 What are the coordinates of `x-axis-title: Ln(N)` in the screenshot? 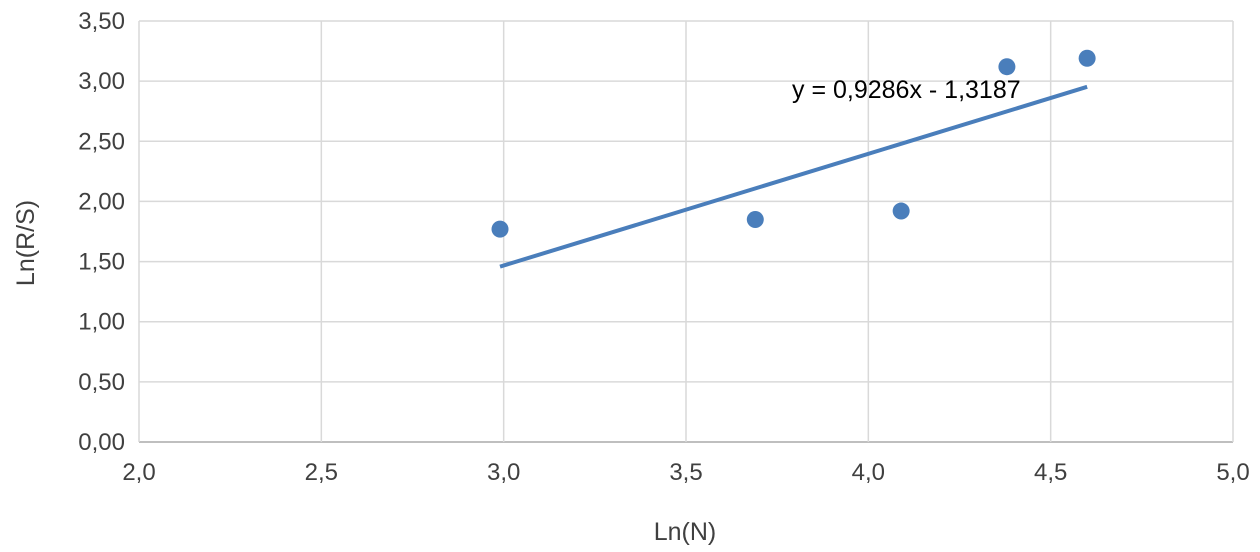 It's located at (685, 532).